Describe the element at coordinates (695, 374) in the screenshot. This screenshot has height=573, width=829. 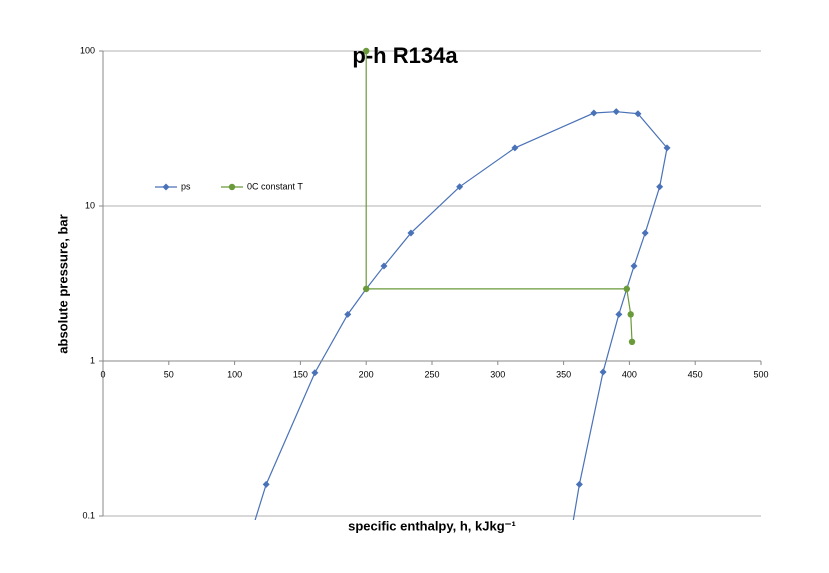
I see `x-tick-label: 450` at that location.